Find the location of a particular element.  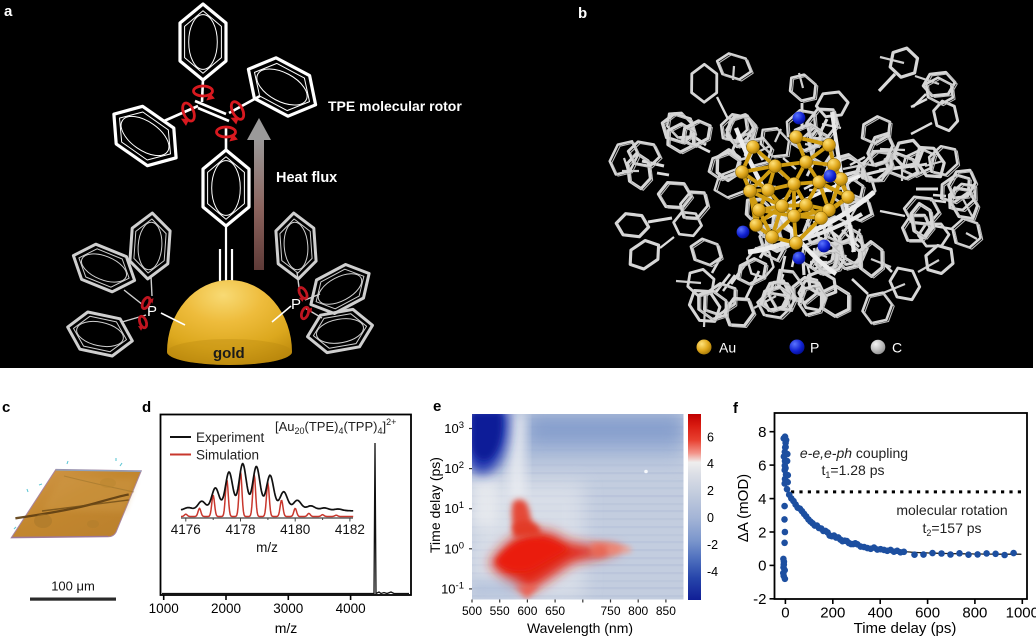

svg-text: 550 is located at coordinates (500, 611).